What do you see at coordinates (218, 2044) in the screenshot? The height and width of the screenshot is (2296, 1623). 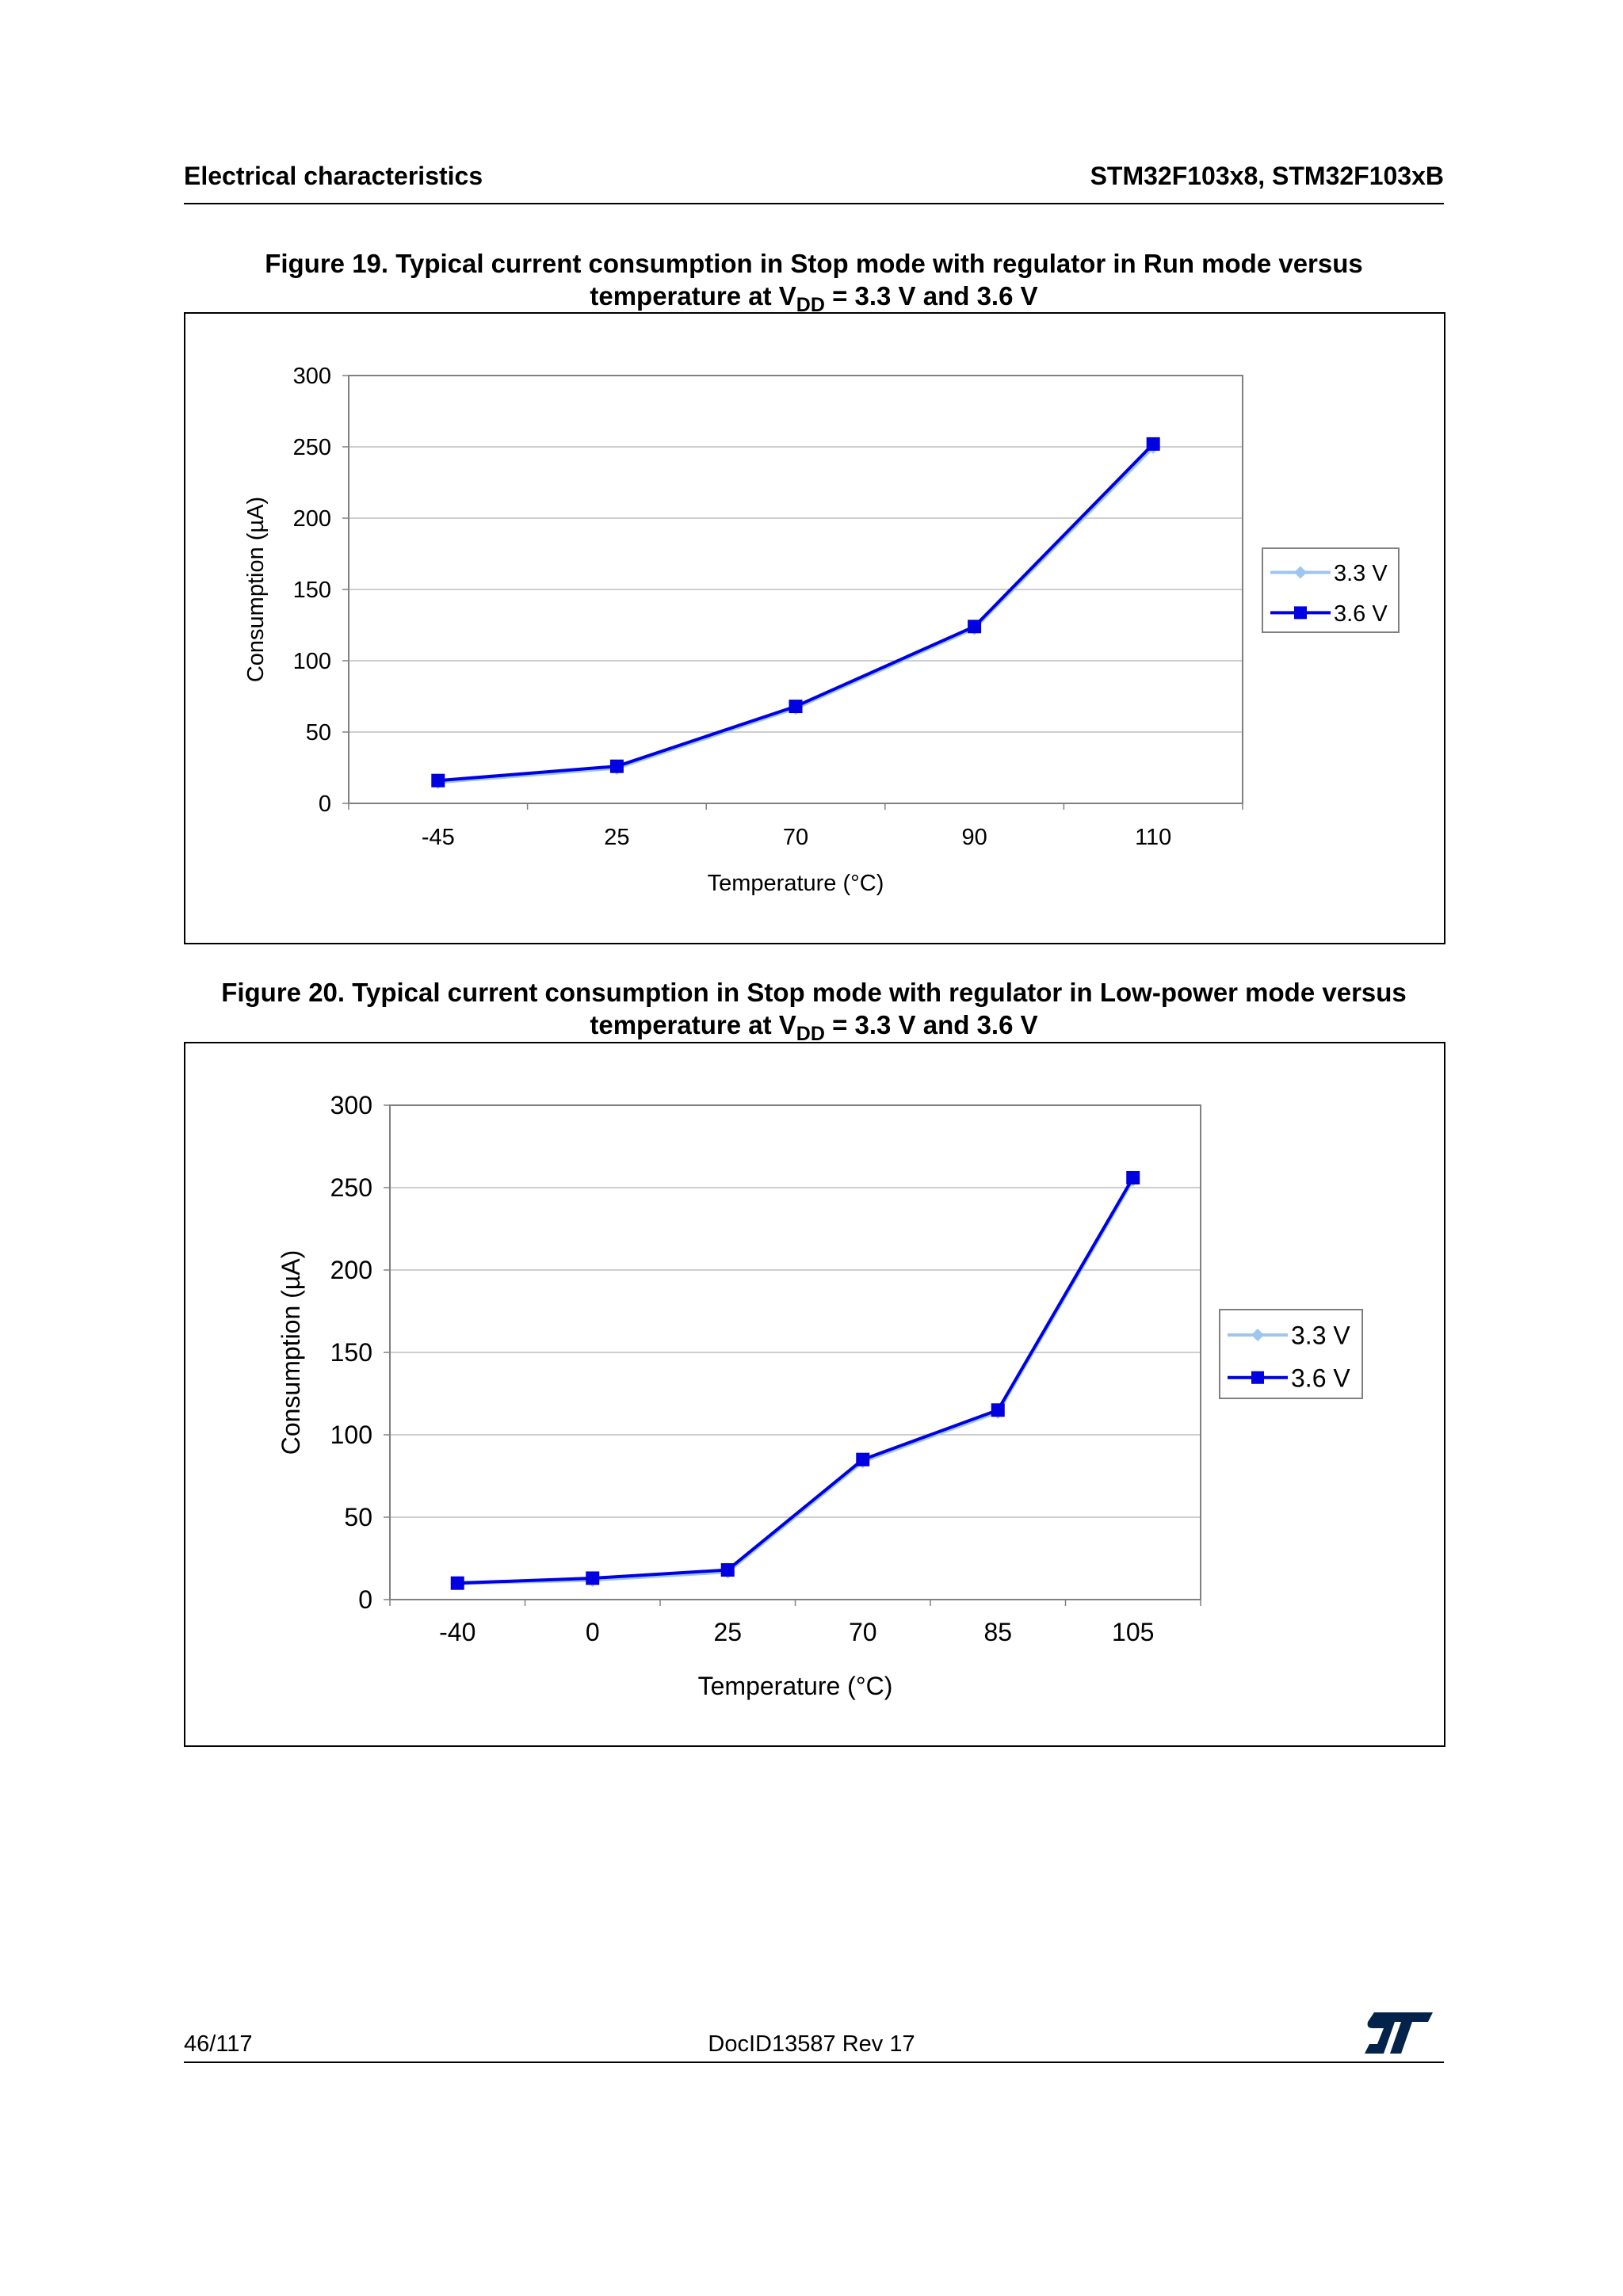 I see `page-number: 46/117` at bounding box center [218, 2044].